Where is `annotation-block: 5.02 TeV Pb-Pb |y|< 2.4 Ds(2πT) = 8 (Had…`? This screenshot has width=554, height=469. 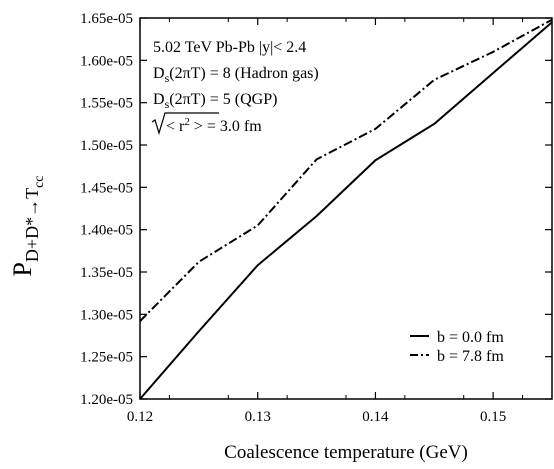 annotation-block: 5.02 TeV Pb-Pb |y|< 2.4 Ds(2πT) = 8 (Had… is located at coordinates (235, 87).